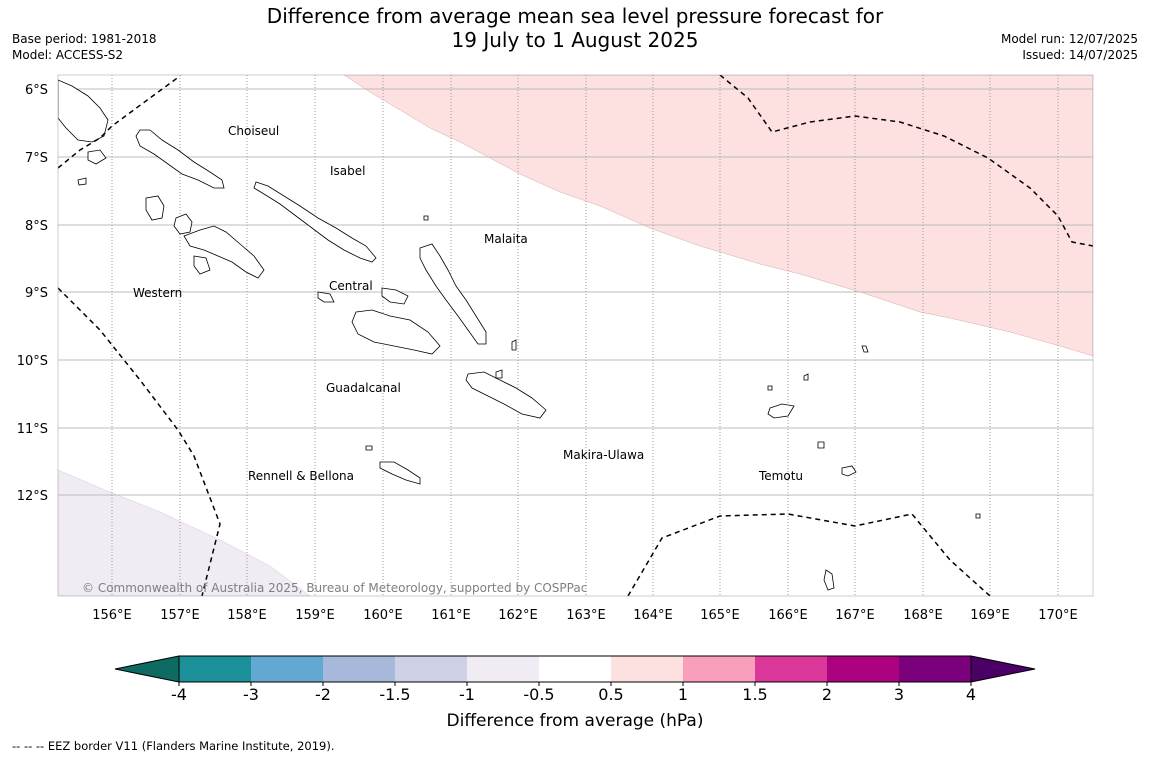  What do you see at coordinates (315, 615) in the screenshot?
I see `lon-label: 159°E` at bounding box center [315, 615].